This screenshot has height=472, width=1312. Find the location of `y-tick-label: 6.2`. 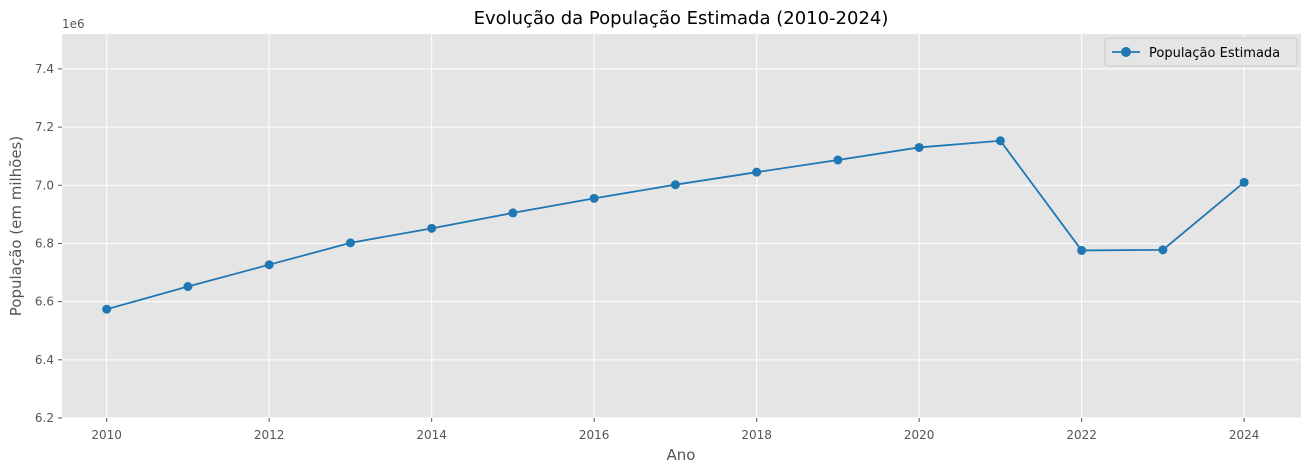

y-tick-label: 6.2 is located at coordinates (44, 418).